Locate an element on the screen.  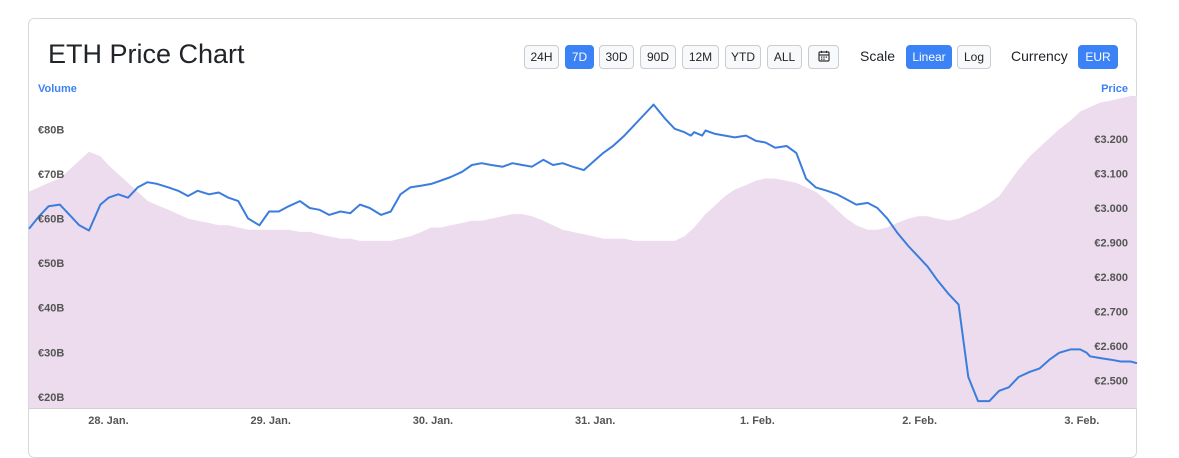
volume-tick-label: €30B is located at coordinates (51, 353).